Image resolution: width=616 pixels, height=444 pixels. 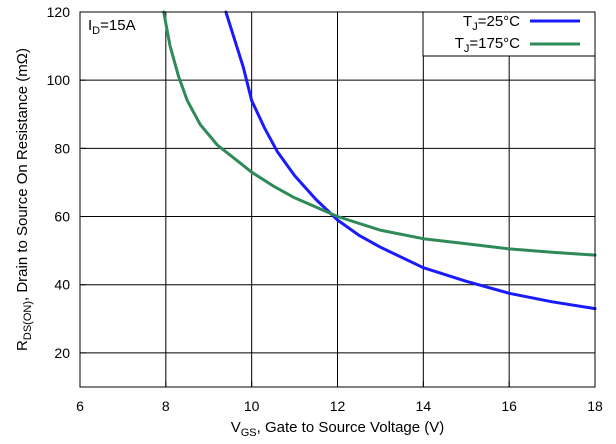 I want to click on x-axis-label: VGS, Gate to Source Voltage (V), so click(x=338, y=429).